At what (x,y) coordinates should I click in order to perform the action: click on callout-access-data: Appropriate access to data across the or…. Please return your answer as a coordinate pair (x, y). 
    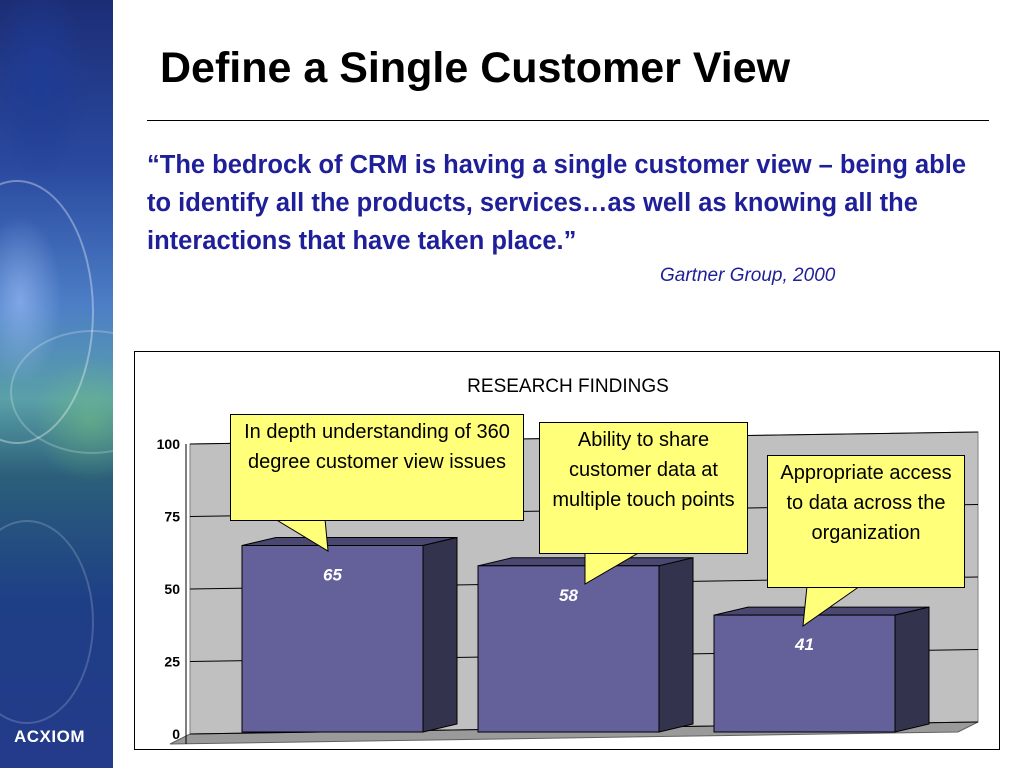
    Looking at the image, I should click on (866, 521).